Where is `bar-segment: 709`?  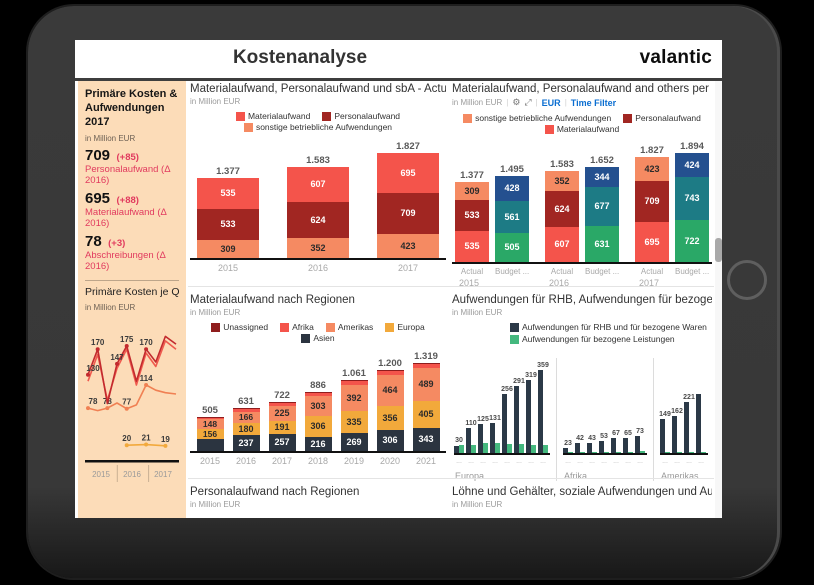 bar-segment: 709 is located at coordinates (652, 201).